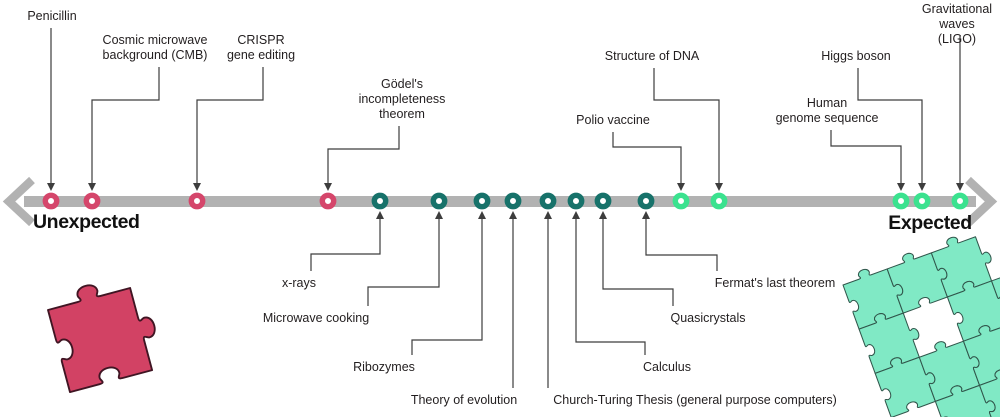  Describe the element at coordinates (328, 201) in the screenshot. I see `dot-g-del-s-incompleteness-theorem` at that location.